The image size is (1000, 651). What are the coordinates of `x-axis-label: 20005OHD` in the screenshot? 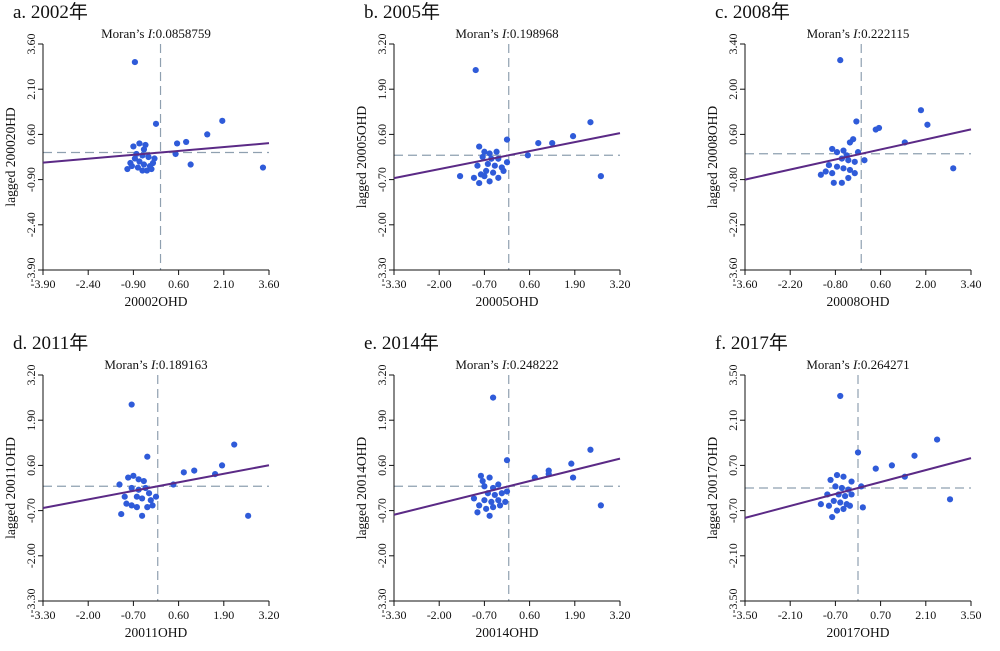 It's located at (507, 301).